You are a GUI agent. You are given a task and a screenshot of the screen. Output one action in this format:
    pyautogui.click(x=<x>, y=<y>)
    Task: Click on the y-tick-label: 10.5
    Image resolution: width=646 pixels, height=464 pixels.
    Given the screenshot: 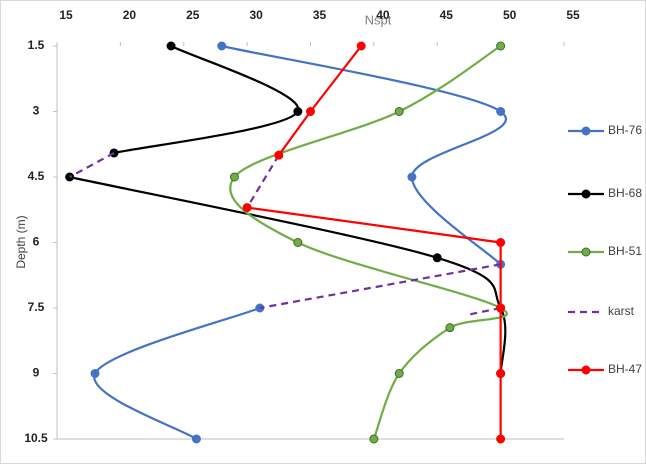 What is the action you would take?
    pyautogui.click(x=36, y=438)
    